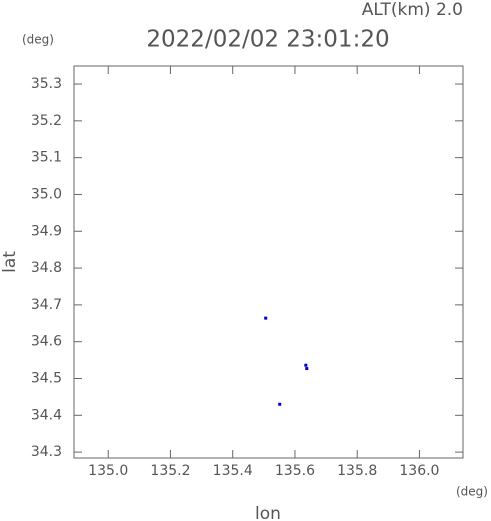  Describe the element at coordinates (46, 194) in the screenshot. I see `y-tick-label: 35.0` at that location.